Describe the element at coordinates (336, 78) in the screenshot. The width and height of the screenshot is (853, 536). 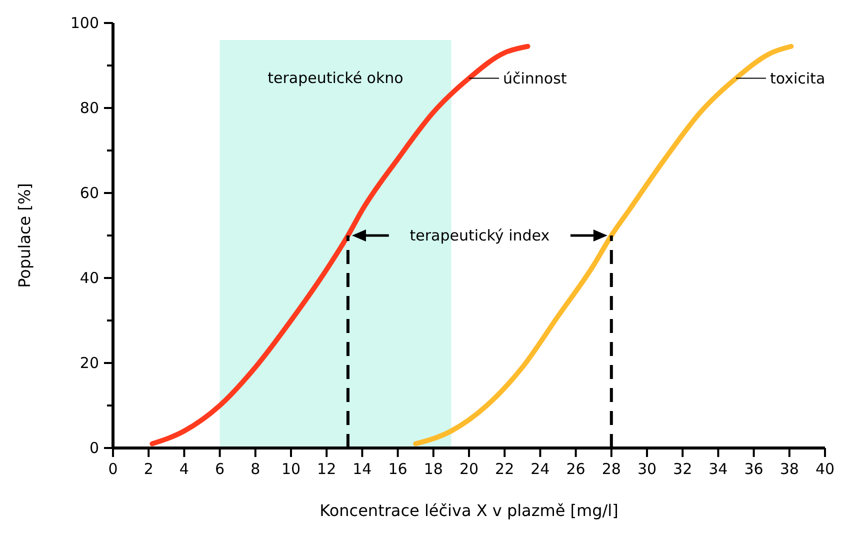
I see `band-label: terapeutické okno` at that location.